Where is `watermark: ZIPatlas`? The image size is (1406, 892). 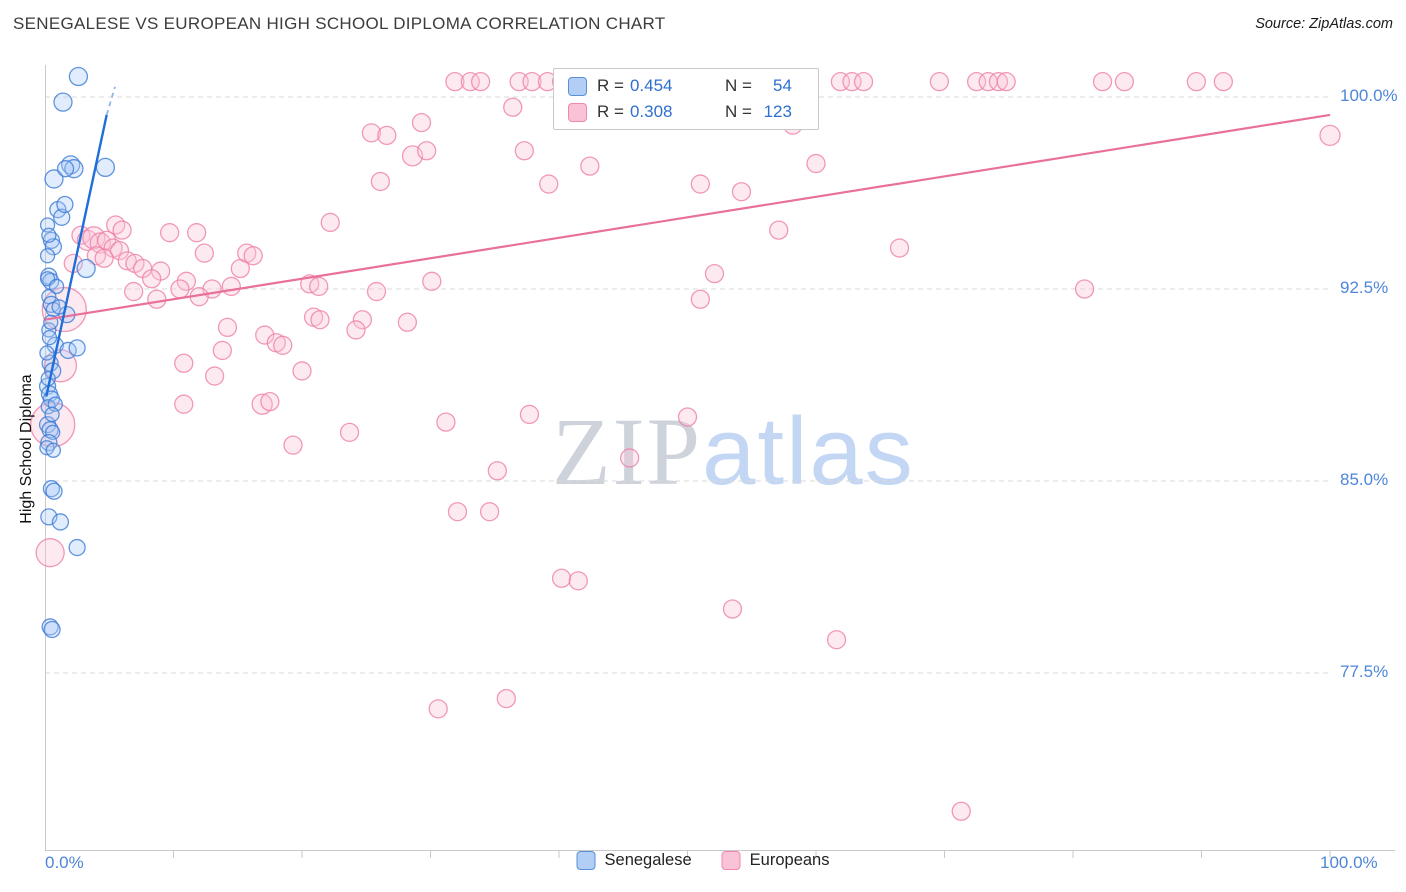
watermark: ZIPatlas is located at coordinates (733, 451).